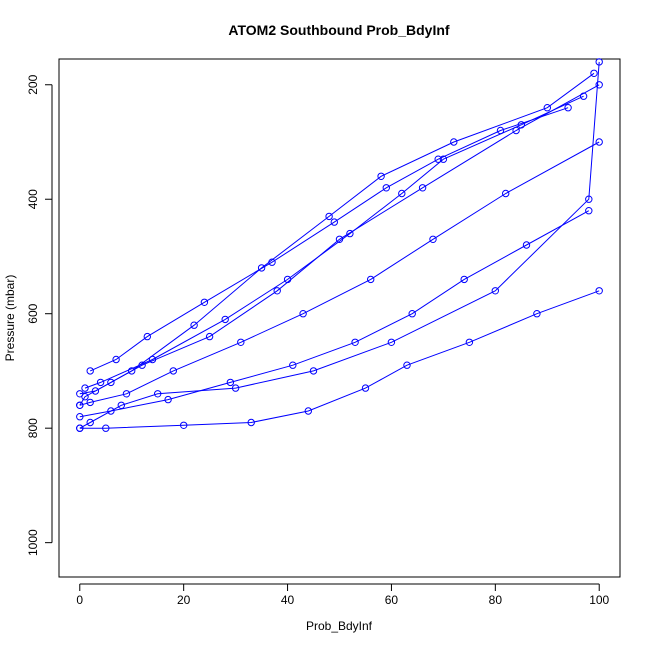  Describe the element at coordinates (10, 318) in the screenshot. I see `y-axis-label: Pressure (mbar)` at that location.